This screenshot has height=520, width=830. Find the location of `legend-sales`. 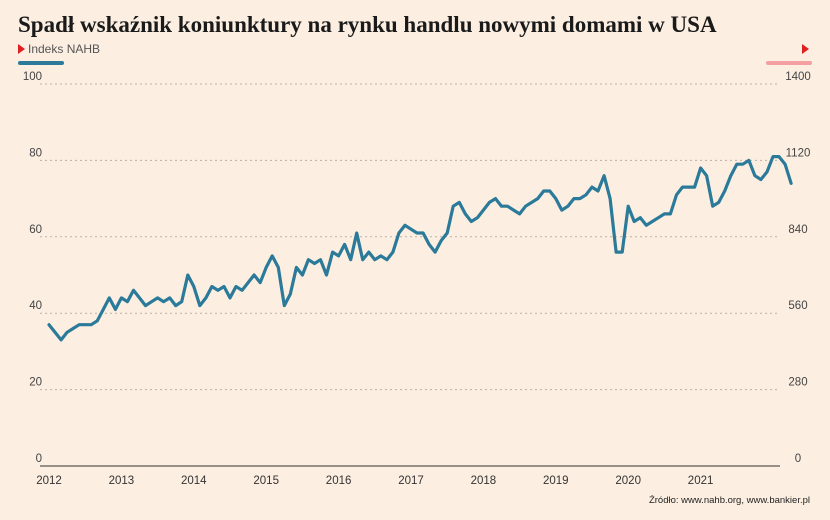

legend-sales is located at coordinates (807, 49).